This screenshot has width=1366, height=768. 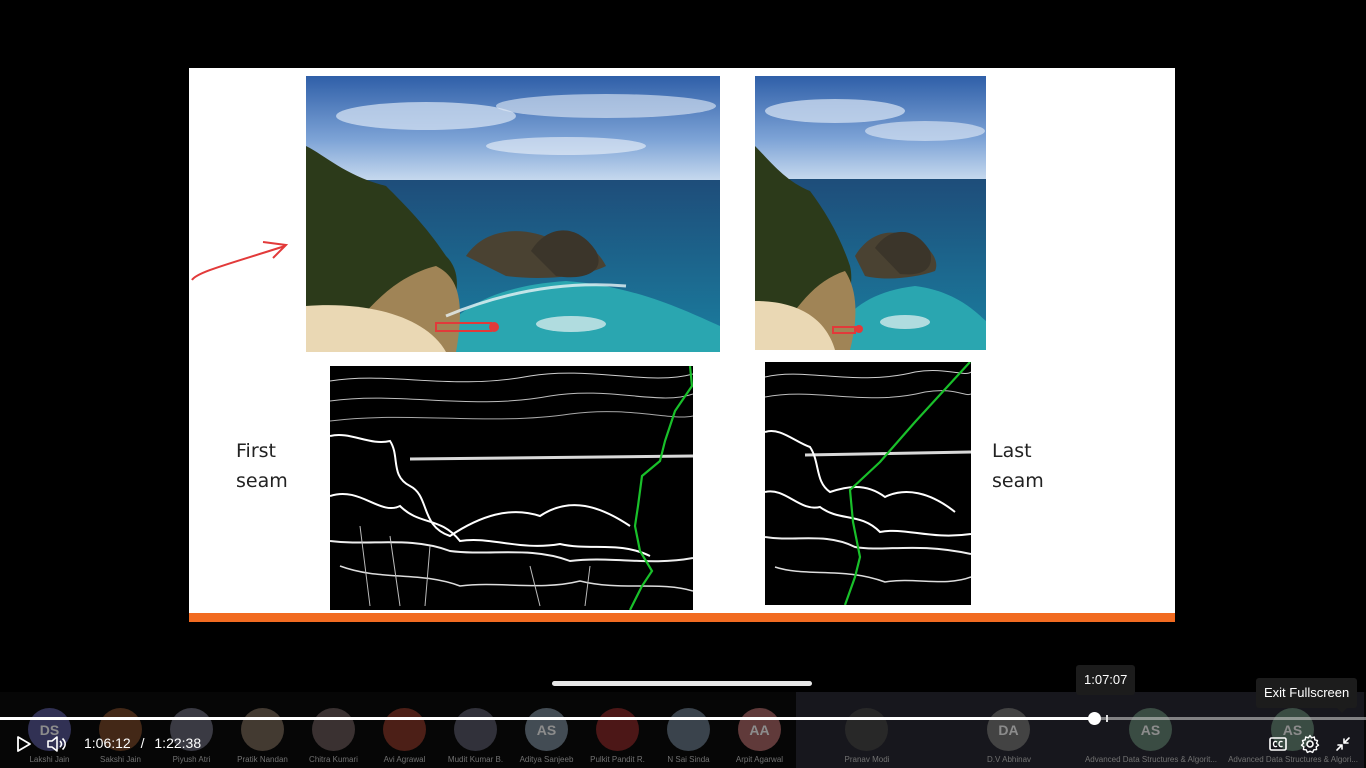 What do you see at coordinates (1307, 695) in the screenshot?
I see `exit-fullscreen-tooltip: Exit Fullscreen` at bounding box center [1307, 695].